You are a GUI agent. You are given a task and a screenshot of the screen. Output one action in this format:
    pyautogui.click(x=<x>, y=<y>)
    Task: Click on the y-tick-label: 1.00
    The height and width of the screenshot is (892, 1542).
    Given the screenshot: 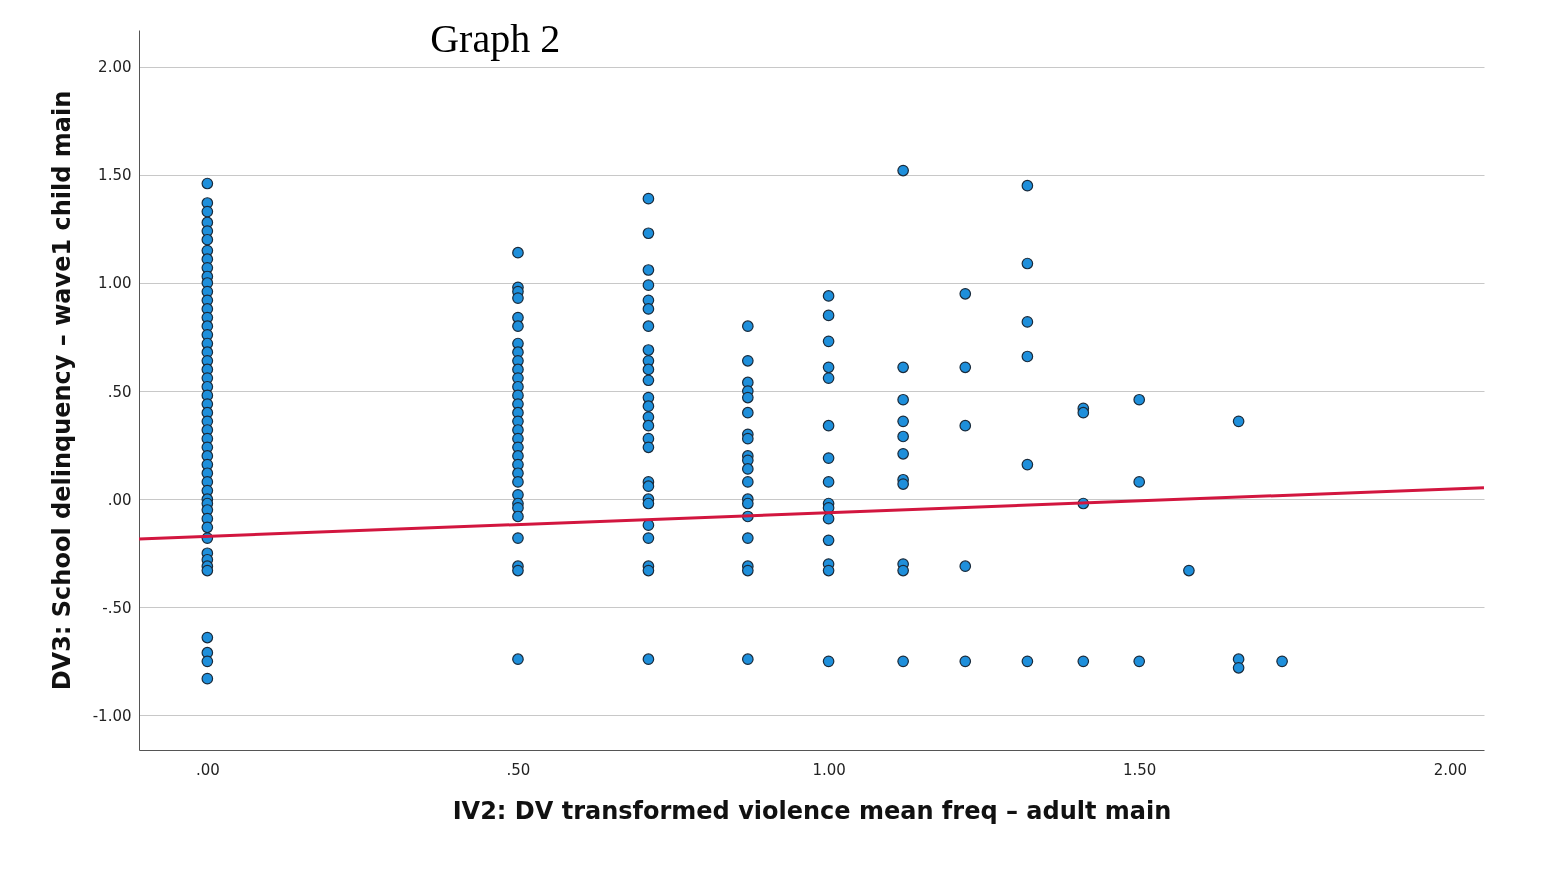 What is the action you would take?
    pyautogui.click(x=115, y=283)
    